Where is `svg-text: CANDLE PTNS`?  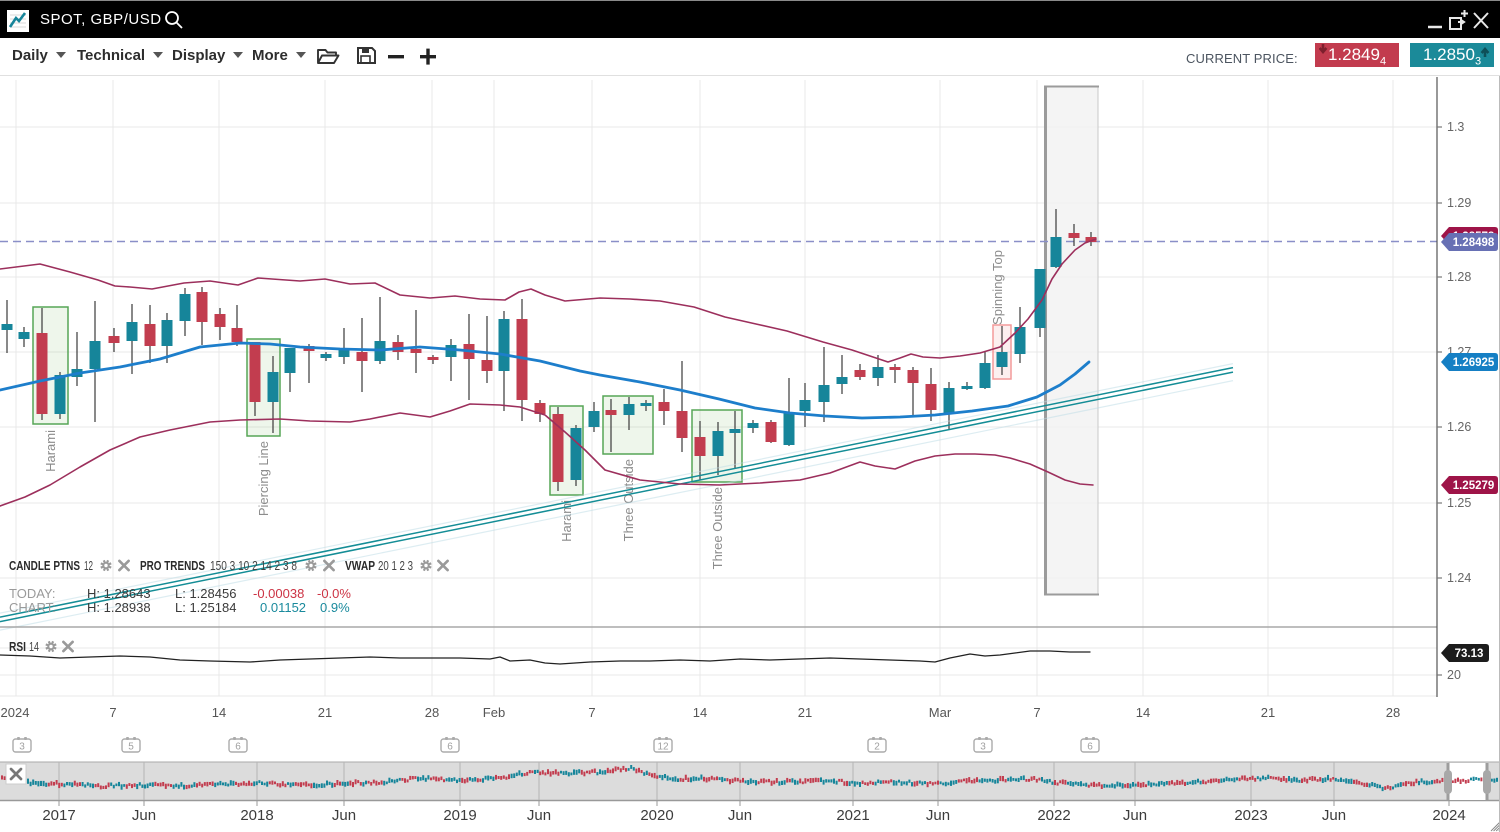 svg-text: CANDLE PTNS is located at coordinates (44, 566).